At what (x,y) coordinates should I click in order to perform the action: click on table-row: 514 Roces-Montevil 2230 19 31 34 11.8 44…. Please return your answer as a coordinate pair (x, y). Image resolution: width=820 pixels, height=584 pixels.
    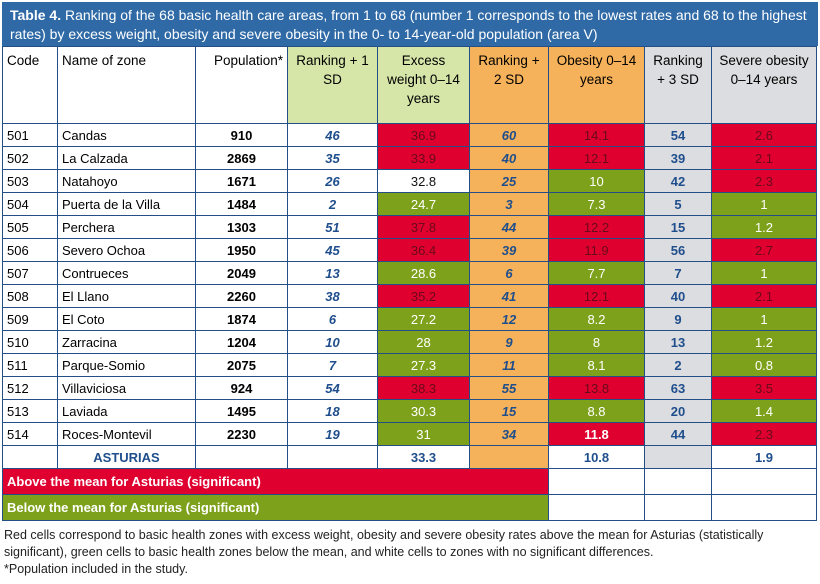
    Looking at the image, I should click on (409, 434).